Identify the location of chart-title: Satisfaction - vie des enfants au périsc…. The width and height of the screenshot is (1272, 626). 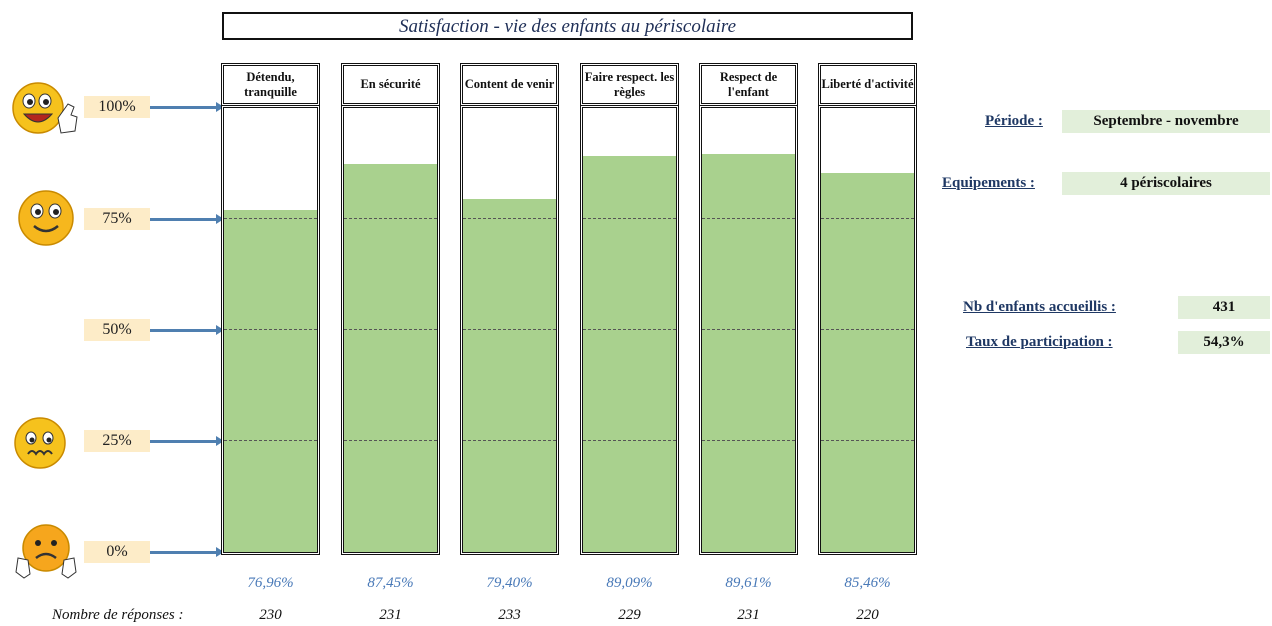
(567, 26).